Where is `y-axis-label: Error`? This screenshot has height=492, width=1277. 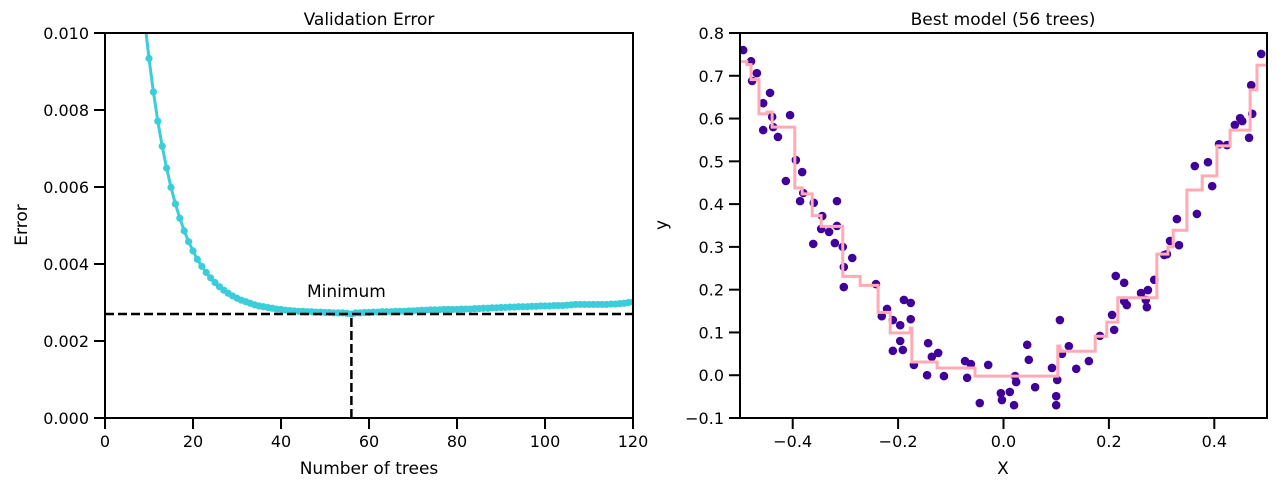
y-axis-label: Error is located at coordinates (22, 224).